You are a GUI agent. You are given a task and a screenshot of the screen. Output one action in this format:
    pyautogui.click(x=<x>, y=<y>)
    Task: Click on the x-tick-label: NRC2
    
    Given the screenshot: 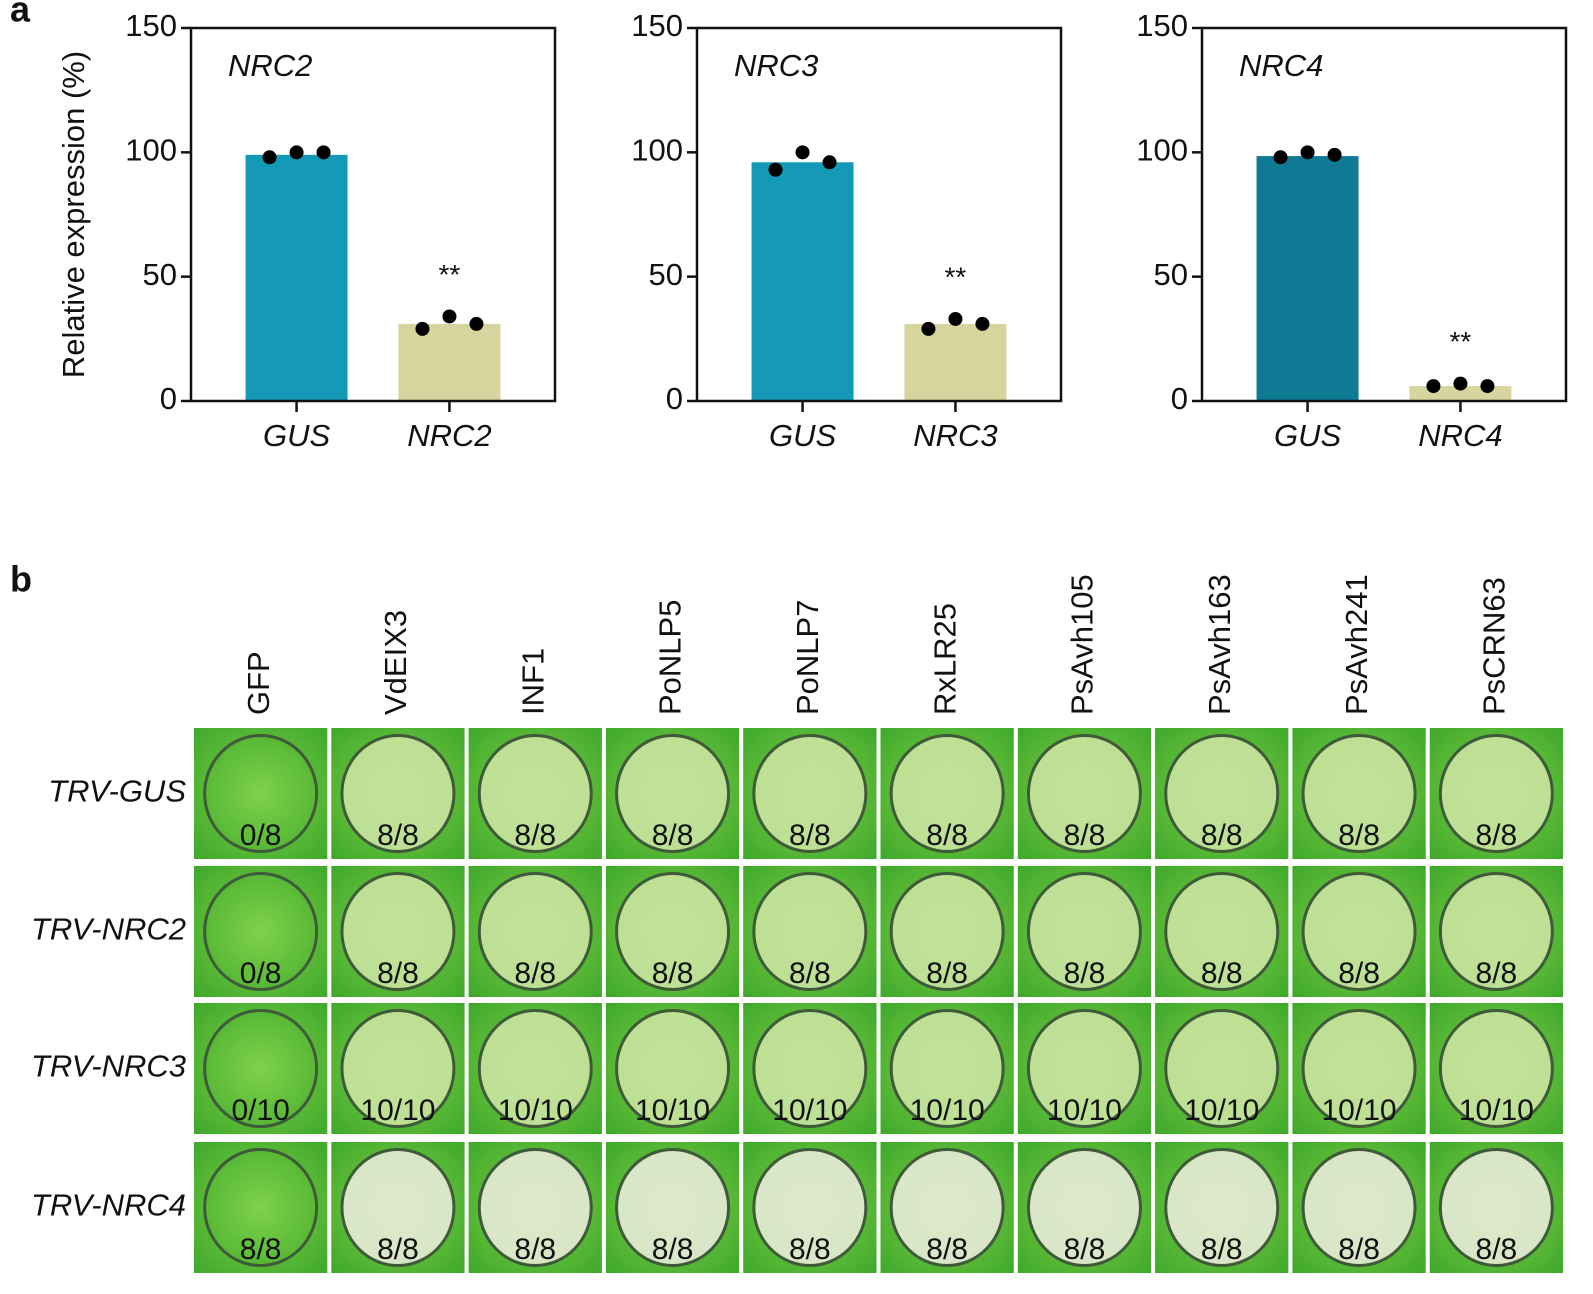 What is the action you would take?
    pyautogui.click(x=449, y=435)
    